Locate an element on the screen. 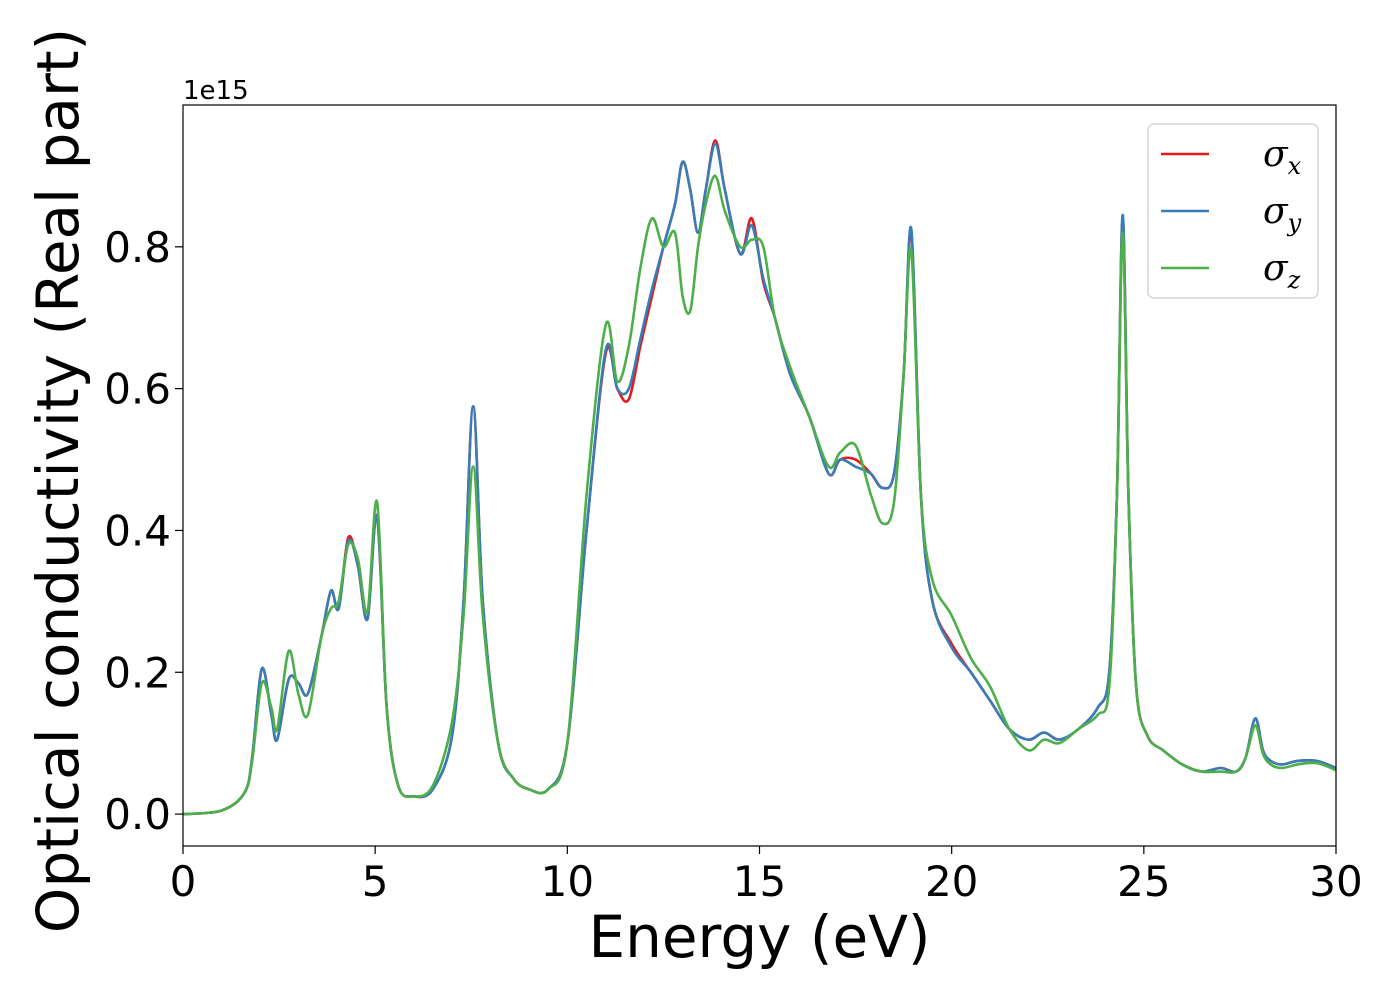 This screenshot has height=1000, width=1400. x-tick-label: 0 is located at coordinates (183, 881).